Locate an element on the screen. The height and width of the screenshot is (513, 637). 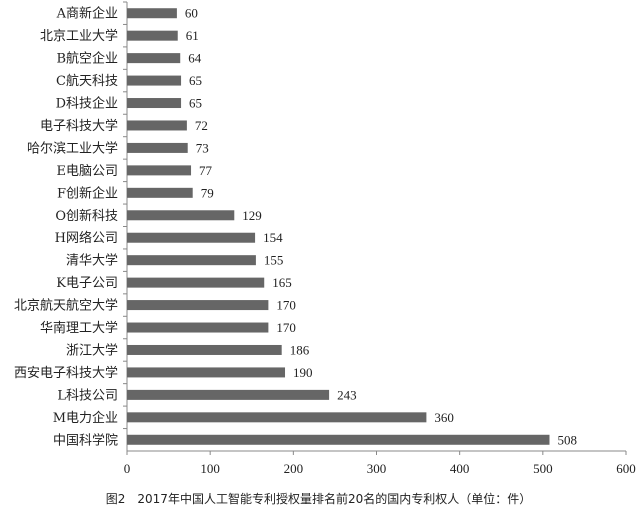
value-label: 60 is located at coordinates (191, 13).